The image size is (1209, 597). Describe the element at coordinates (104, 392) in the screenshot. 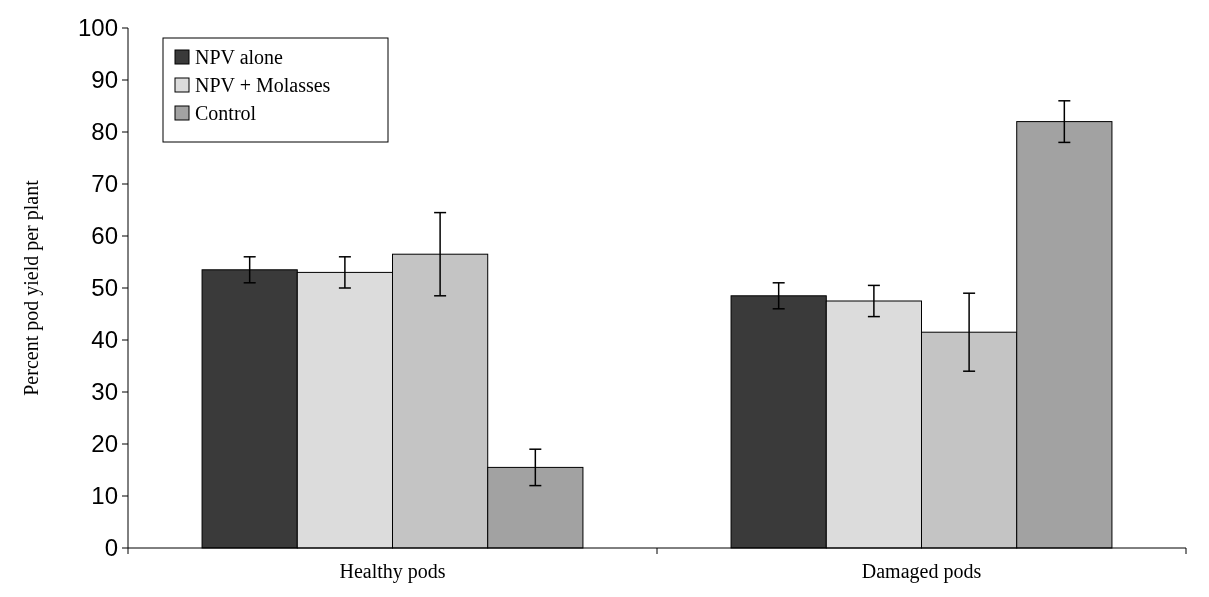

I see `y-tick-label: 30` at that location.